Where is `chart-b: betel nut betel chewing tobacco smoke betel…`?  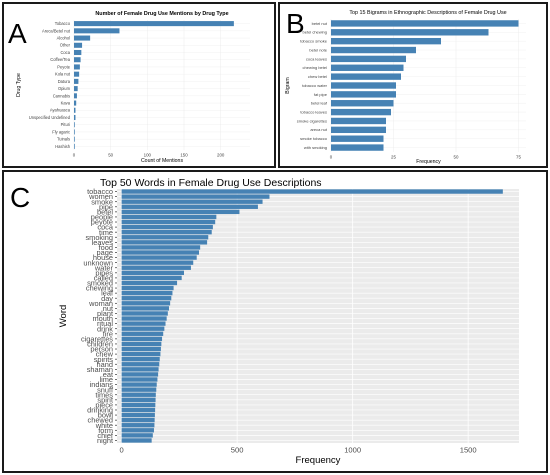 chart-b: betel nut betel chewing tobacco smoke betel… is located at coordinates (405, 87).